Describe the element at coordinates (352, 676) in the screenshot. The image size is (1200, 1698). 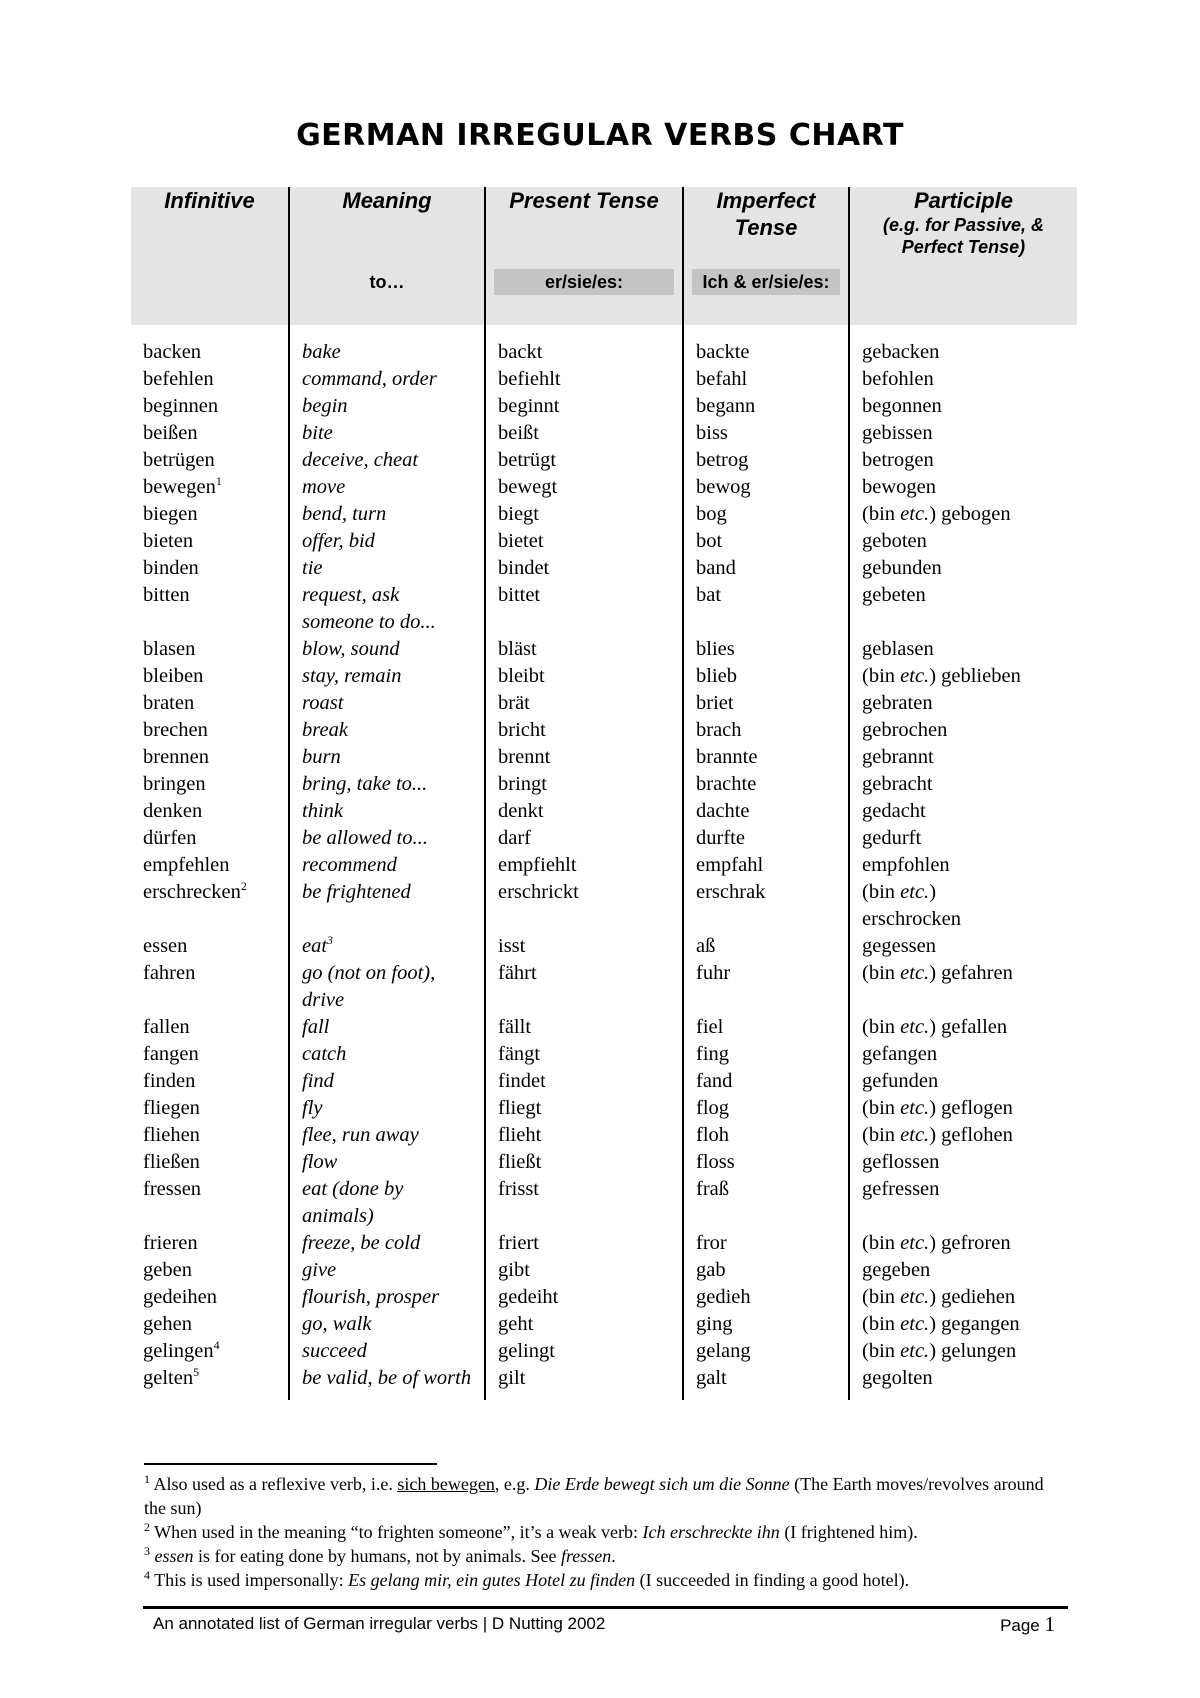
I see `meaning: stay, remain` at that location.